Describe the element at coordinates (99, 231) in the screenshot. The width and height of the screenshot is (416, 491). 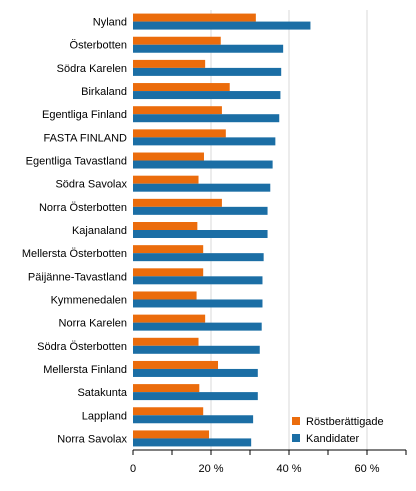
I see `category-label: Kajanaland` at that location.